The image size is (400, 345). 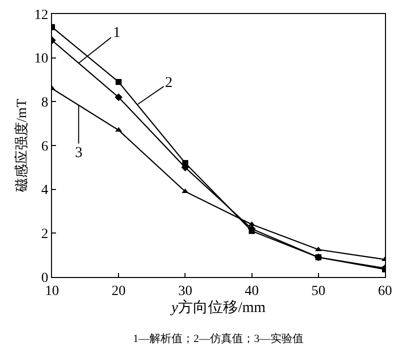 What do you see at coordinates (168, 83) in the screenshot?
I see `text: 2` at bounding box center [168, 83].